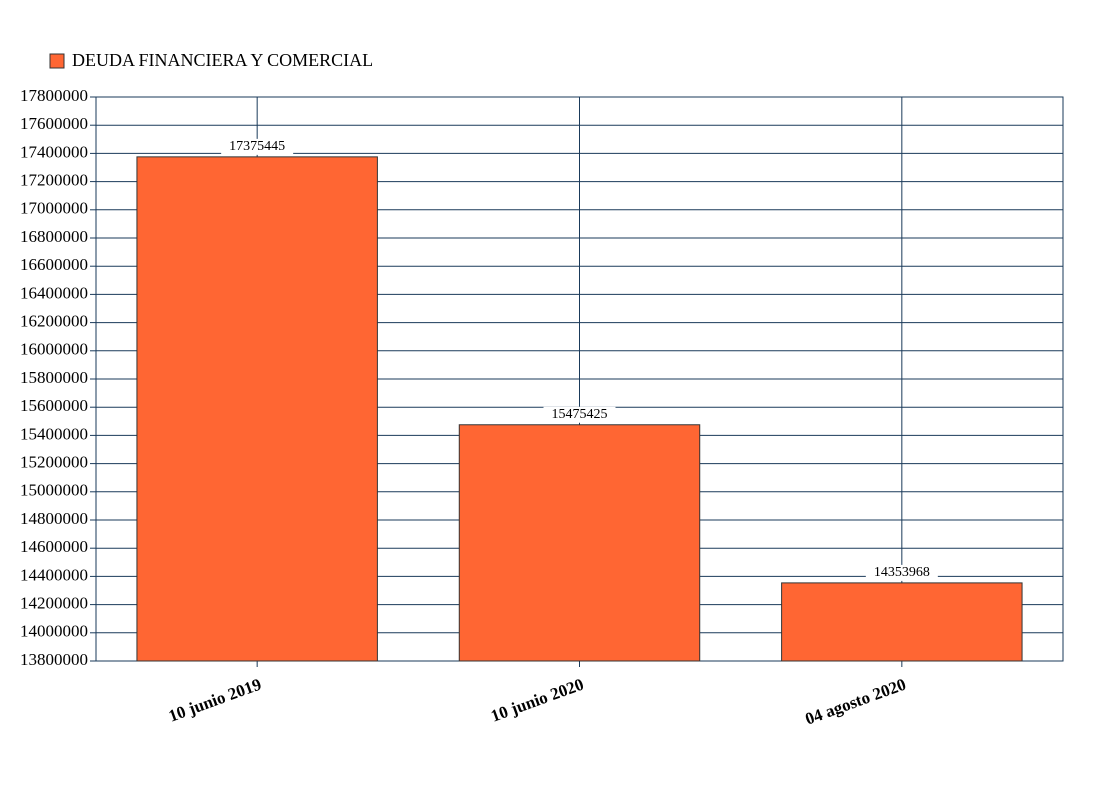 This screenshot has width=1095, height=805. Describe the element at coordinates (54, 292) in the screenshot. I see `y-tick-label: 16400000` at that location.